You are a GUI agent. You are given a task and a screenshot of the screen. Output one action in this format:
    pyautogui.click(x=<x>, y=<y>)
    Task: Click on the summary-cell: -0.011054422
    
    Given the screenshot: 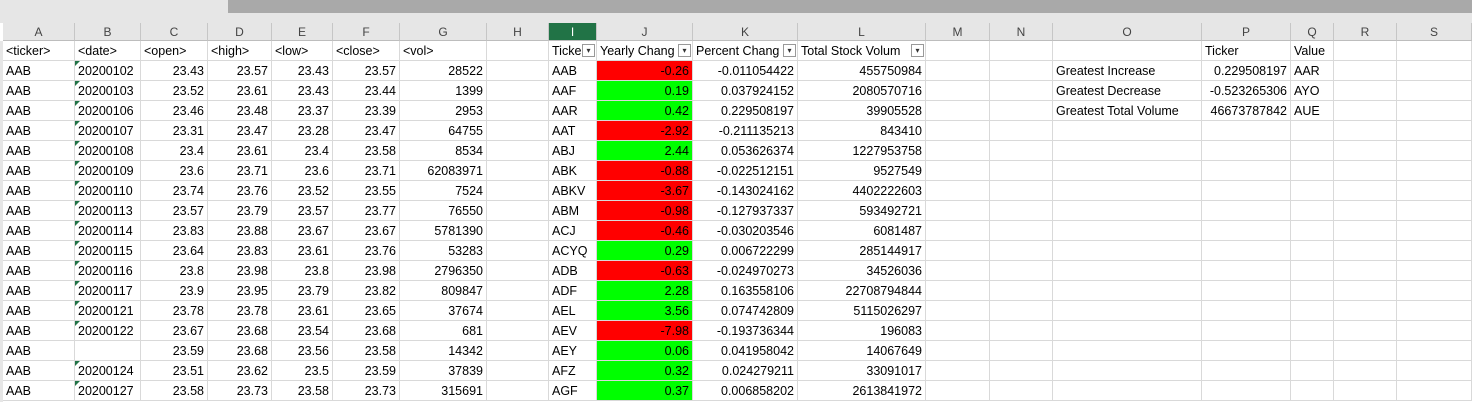 What is the action you would take?
    pyautogui.click(x=745, y=71)
    